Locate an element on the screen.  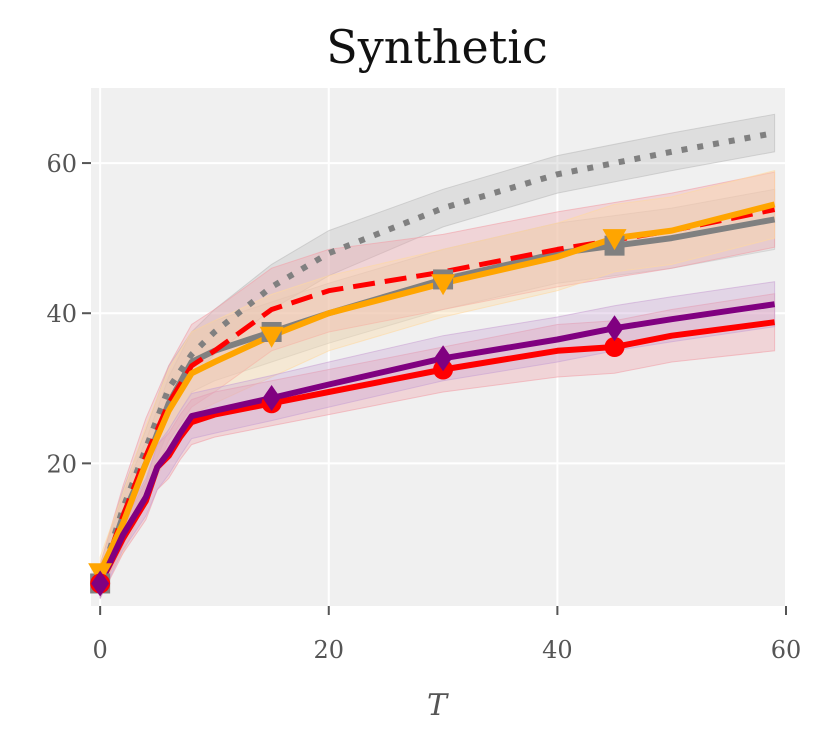
x-tick-label: 20 is located at coordinates (328, 650).